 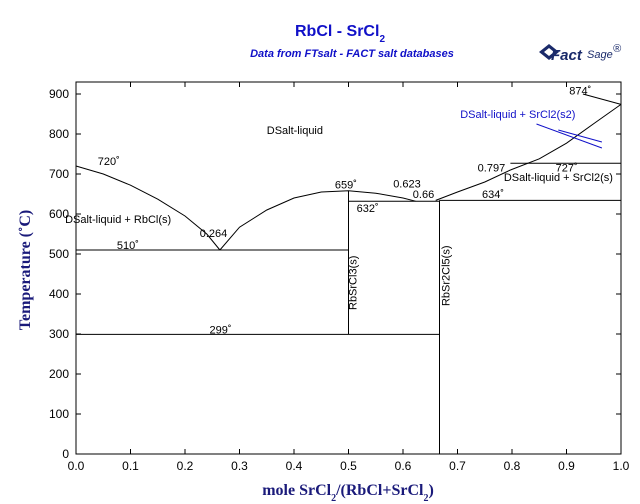 What do you see at coordinates (621, 466) in the screenshot?
I see `x-tick-label: 1.0` at bounding box center [621, 466].